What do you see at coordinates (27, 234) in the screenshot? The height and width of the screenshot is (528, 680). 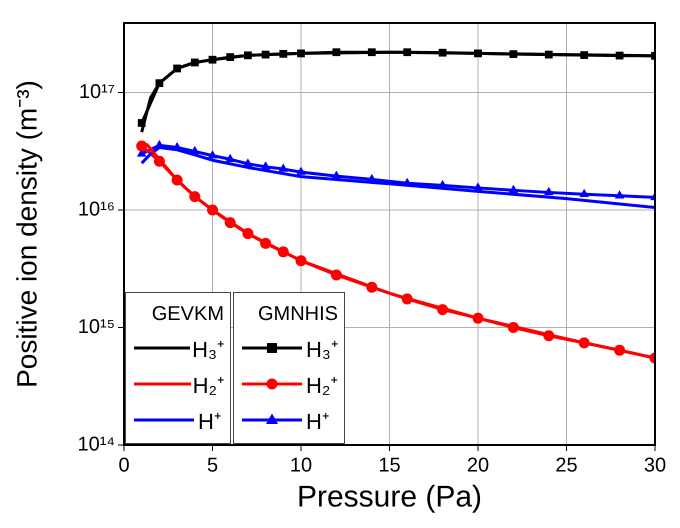 I see `y-axis-title: Positive ion density (m⁻³)` at bounding box center [27, 234].